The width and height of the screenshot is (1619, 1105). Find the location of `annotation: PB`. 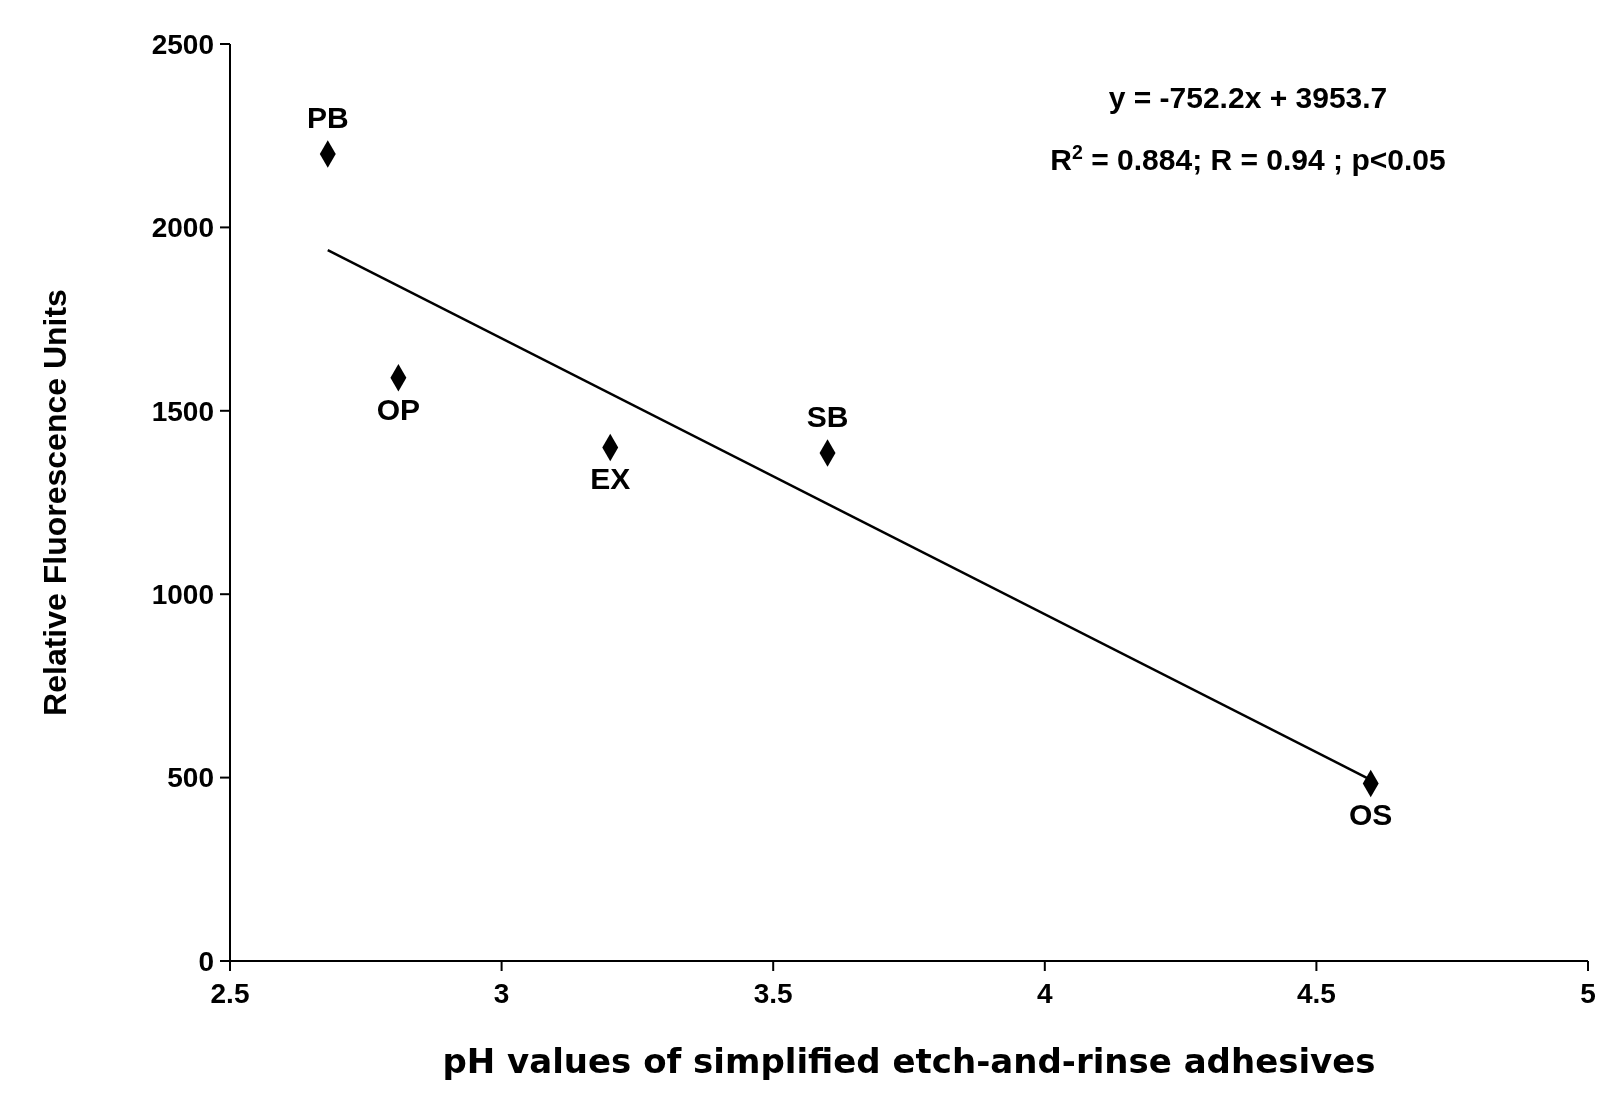

annotation: PB is located at coordinates (327, 118).